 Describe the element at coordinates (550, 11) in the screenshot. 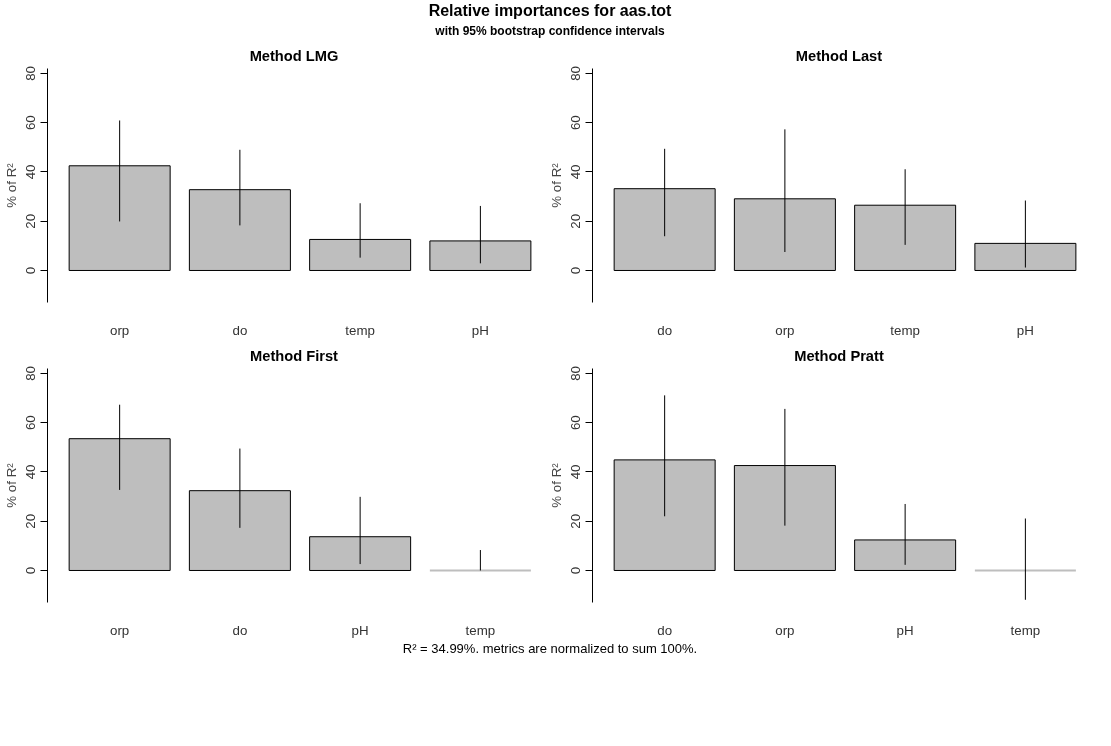

I see `text: Relative importances for aas.tot` at that location.